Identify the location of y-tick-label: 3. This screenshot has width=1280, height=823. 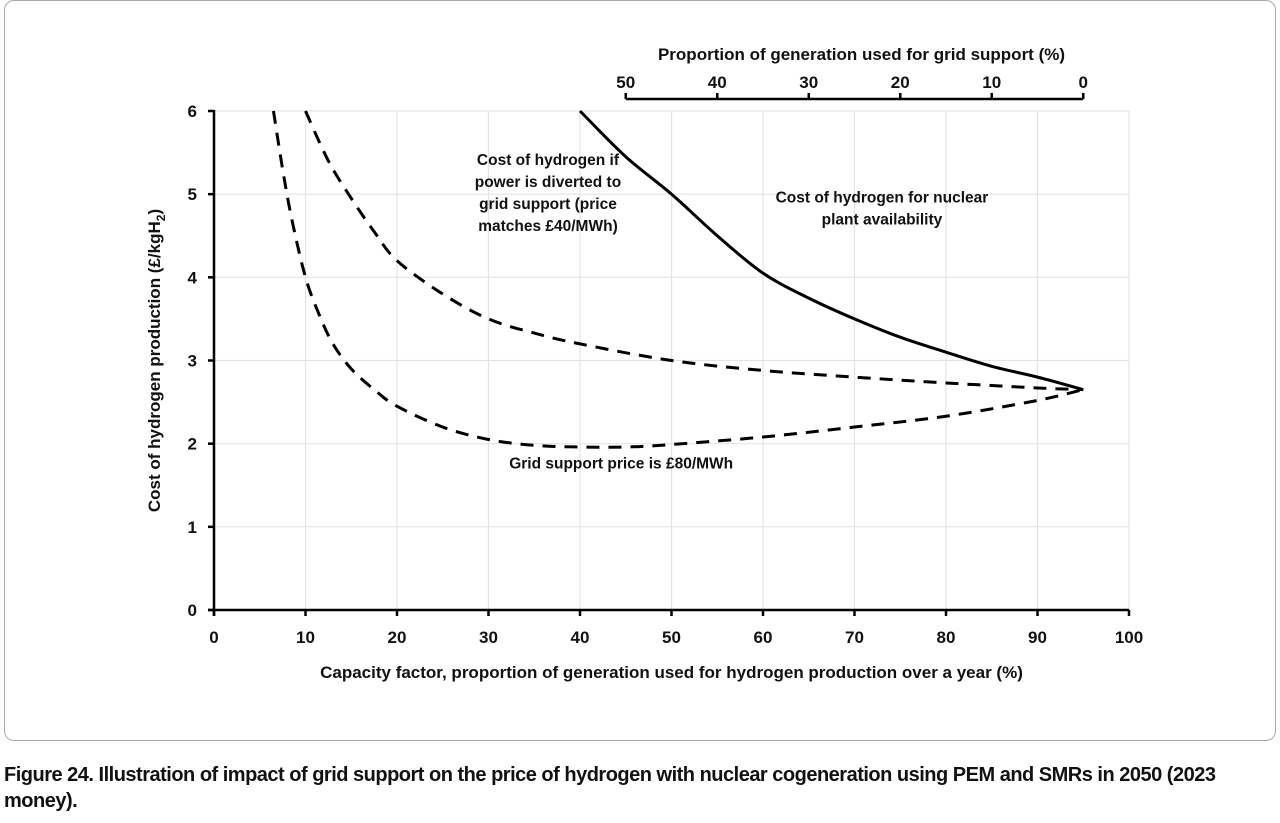
(192, 361).